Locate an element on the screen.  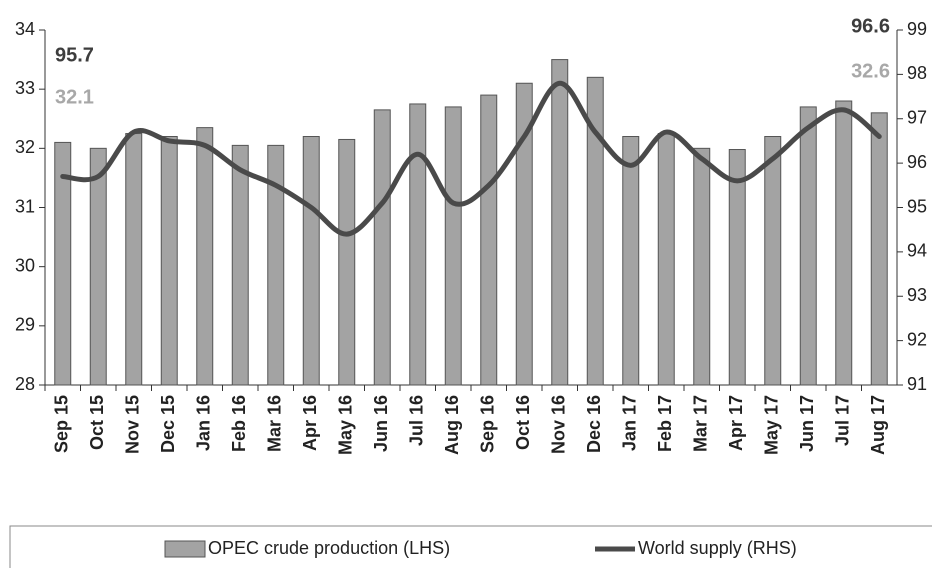
y2-tick-label: 93 is located at coordinates (917, 295).